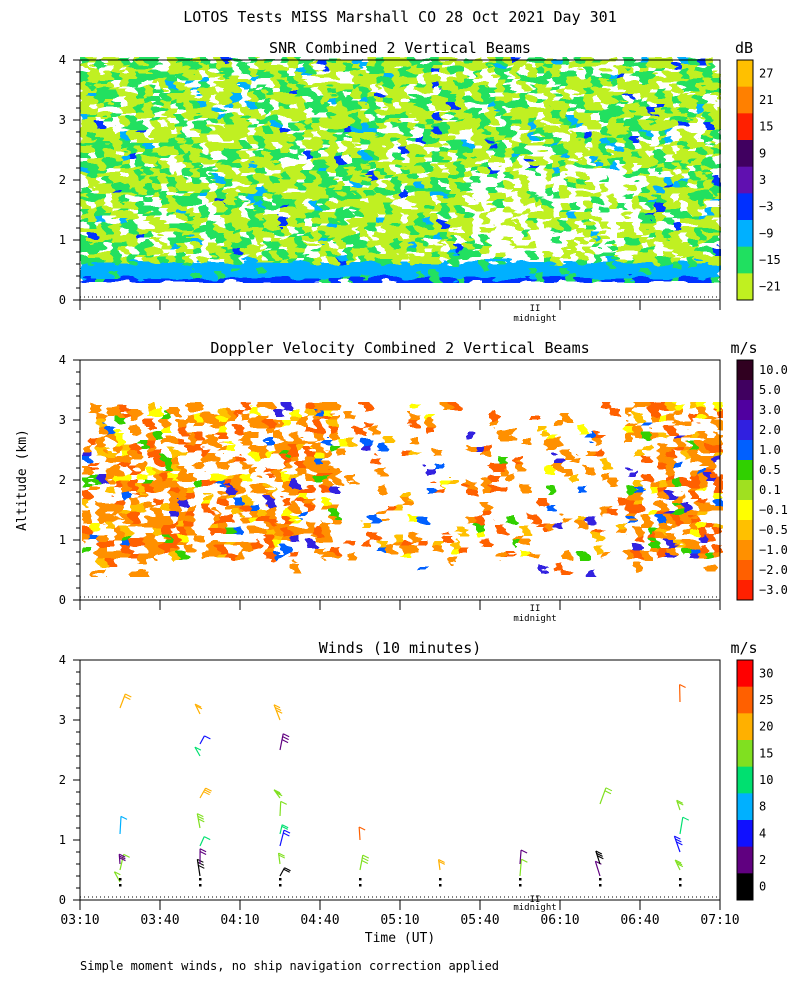  I want to click on colorbar-label: −3.0, so click(773, 590).